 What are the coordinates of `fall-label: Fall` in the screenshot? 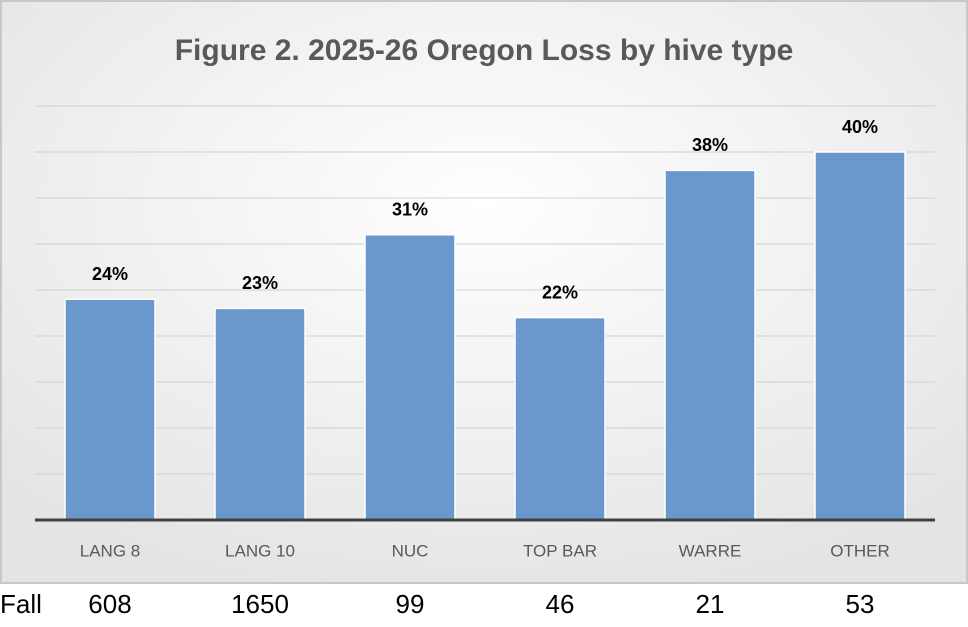 It's located at (21, 604).